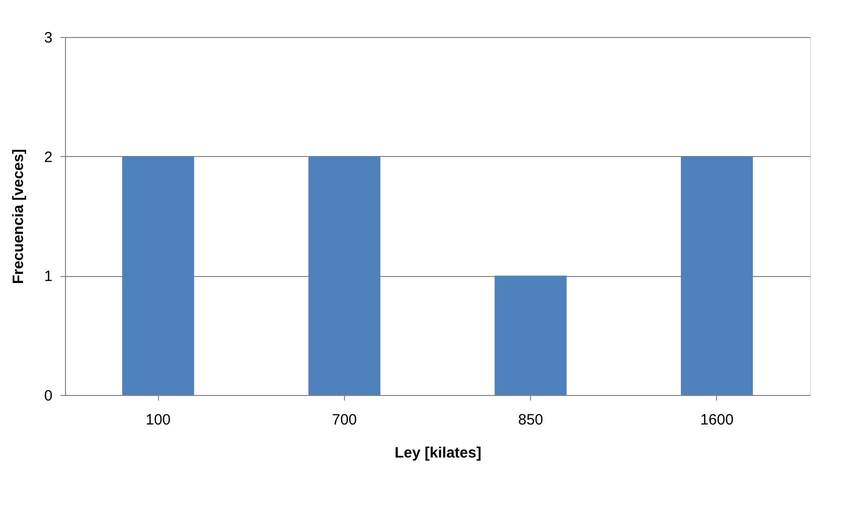 The image size is (856, 513). I want to click on x-tick-label: 100, so click(158, 420).